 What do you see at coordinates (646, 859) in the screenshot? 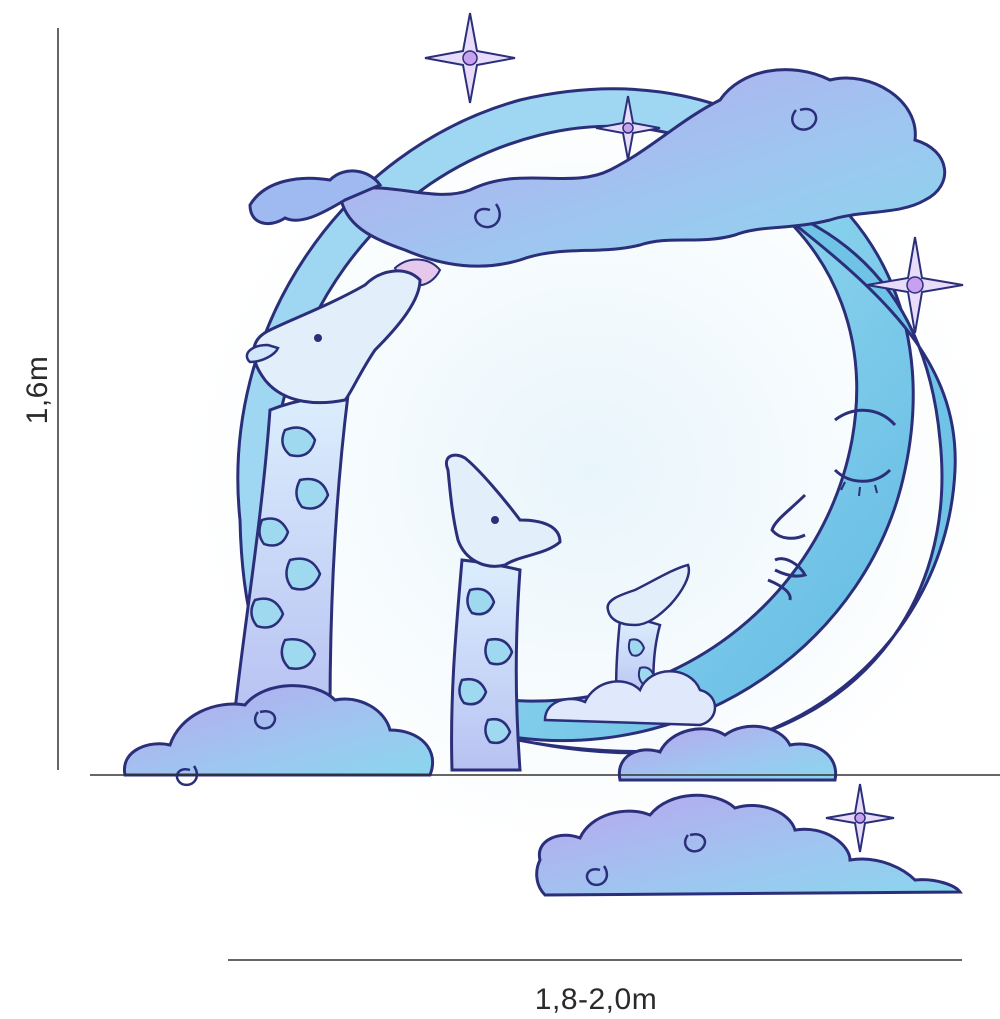
I see `lower-cloud-swirl` at bounding box center [646, 859].